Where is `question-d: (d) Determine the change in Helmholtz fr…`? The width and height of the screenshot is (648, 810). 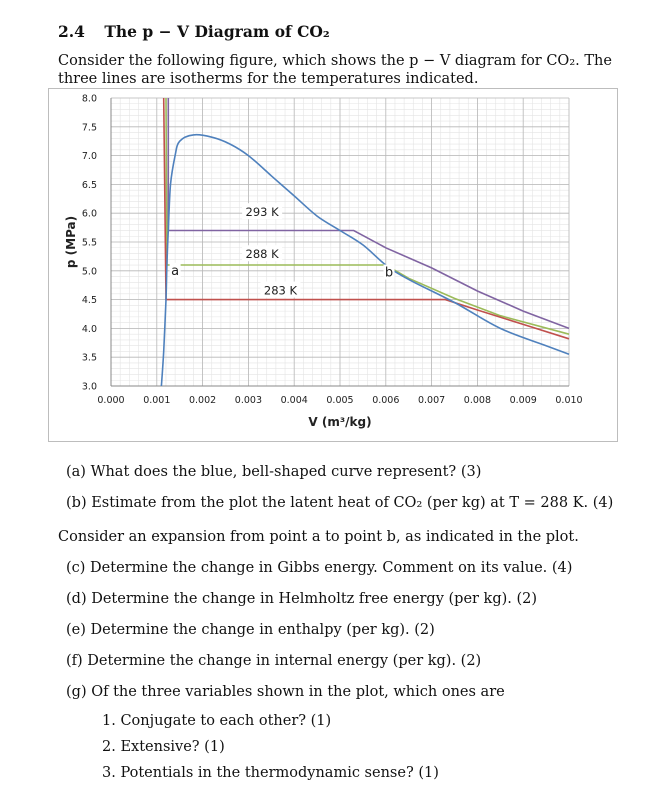
question-d: (d) Determine the change in Helmholtz fr… is located at coordinates (302, 599).